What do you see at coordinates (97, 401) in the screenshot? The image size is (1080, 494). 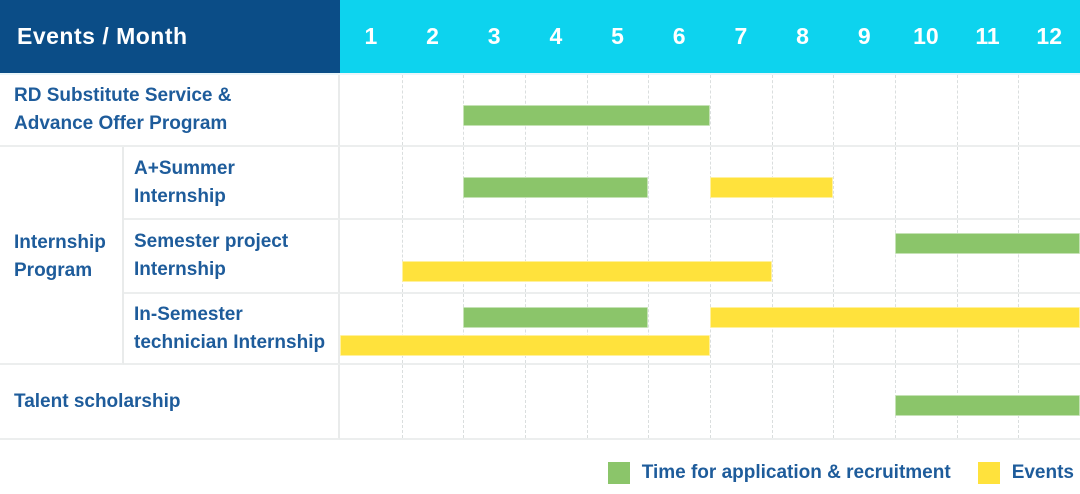 I see `row-label: Talent scholarship` at bounding box center [97, 401].